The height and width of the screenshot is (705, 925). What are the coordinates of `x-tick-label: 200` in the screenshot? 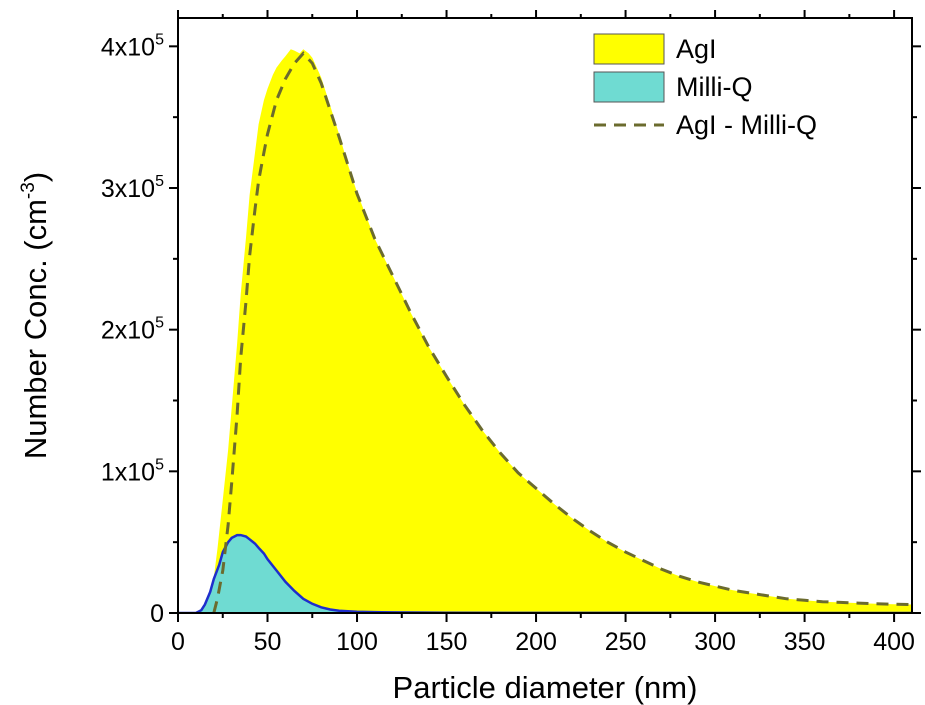 It's located at (536, 642).